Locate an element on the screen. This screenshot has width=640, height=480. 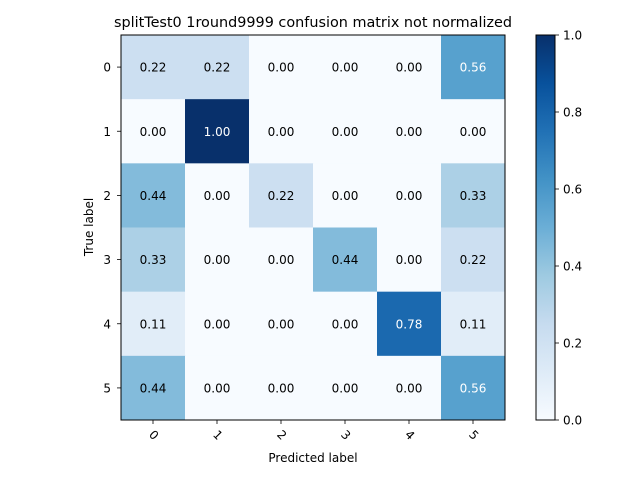
x-tick-label: 2 is located at coordinates (281, 435).